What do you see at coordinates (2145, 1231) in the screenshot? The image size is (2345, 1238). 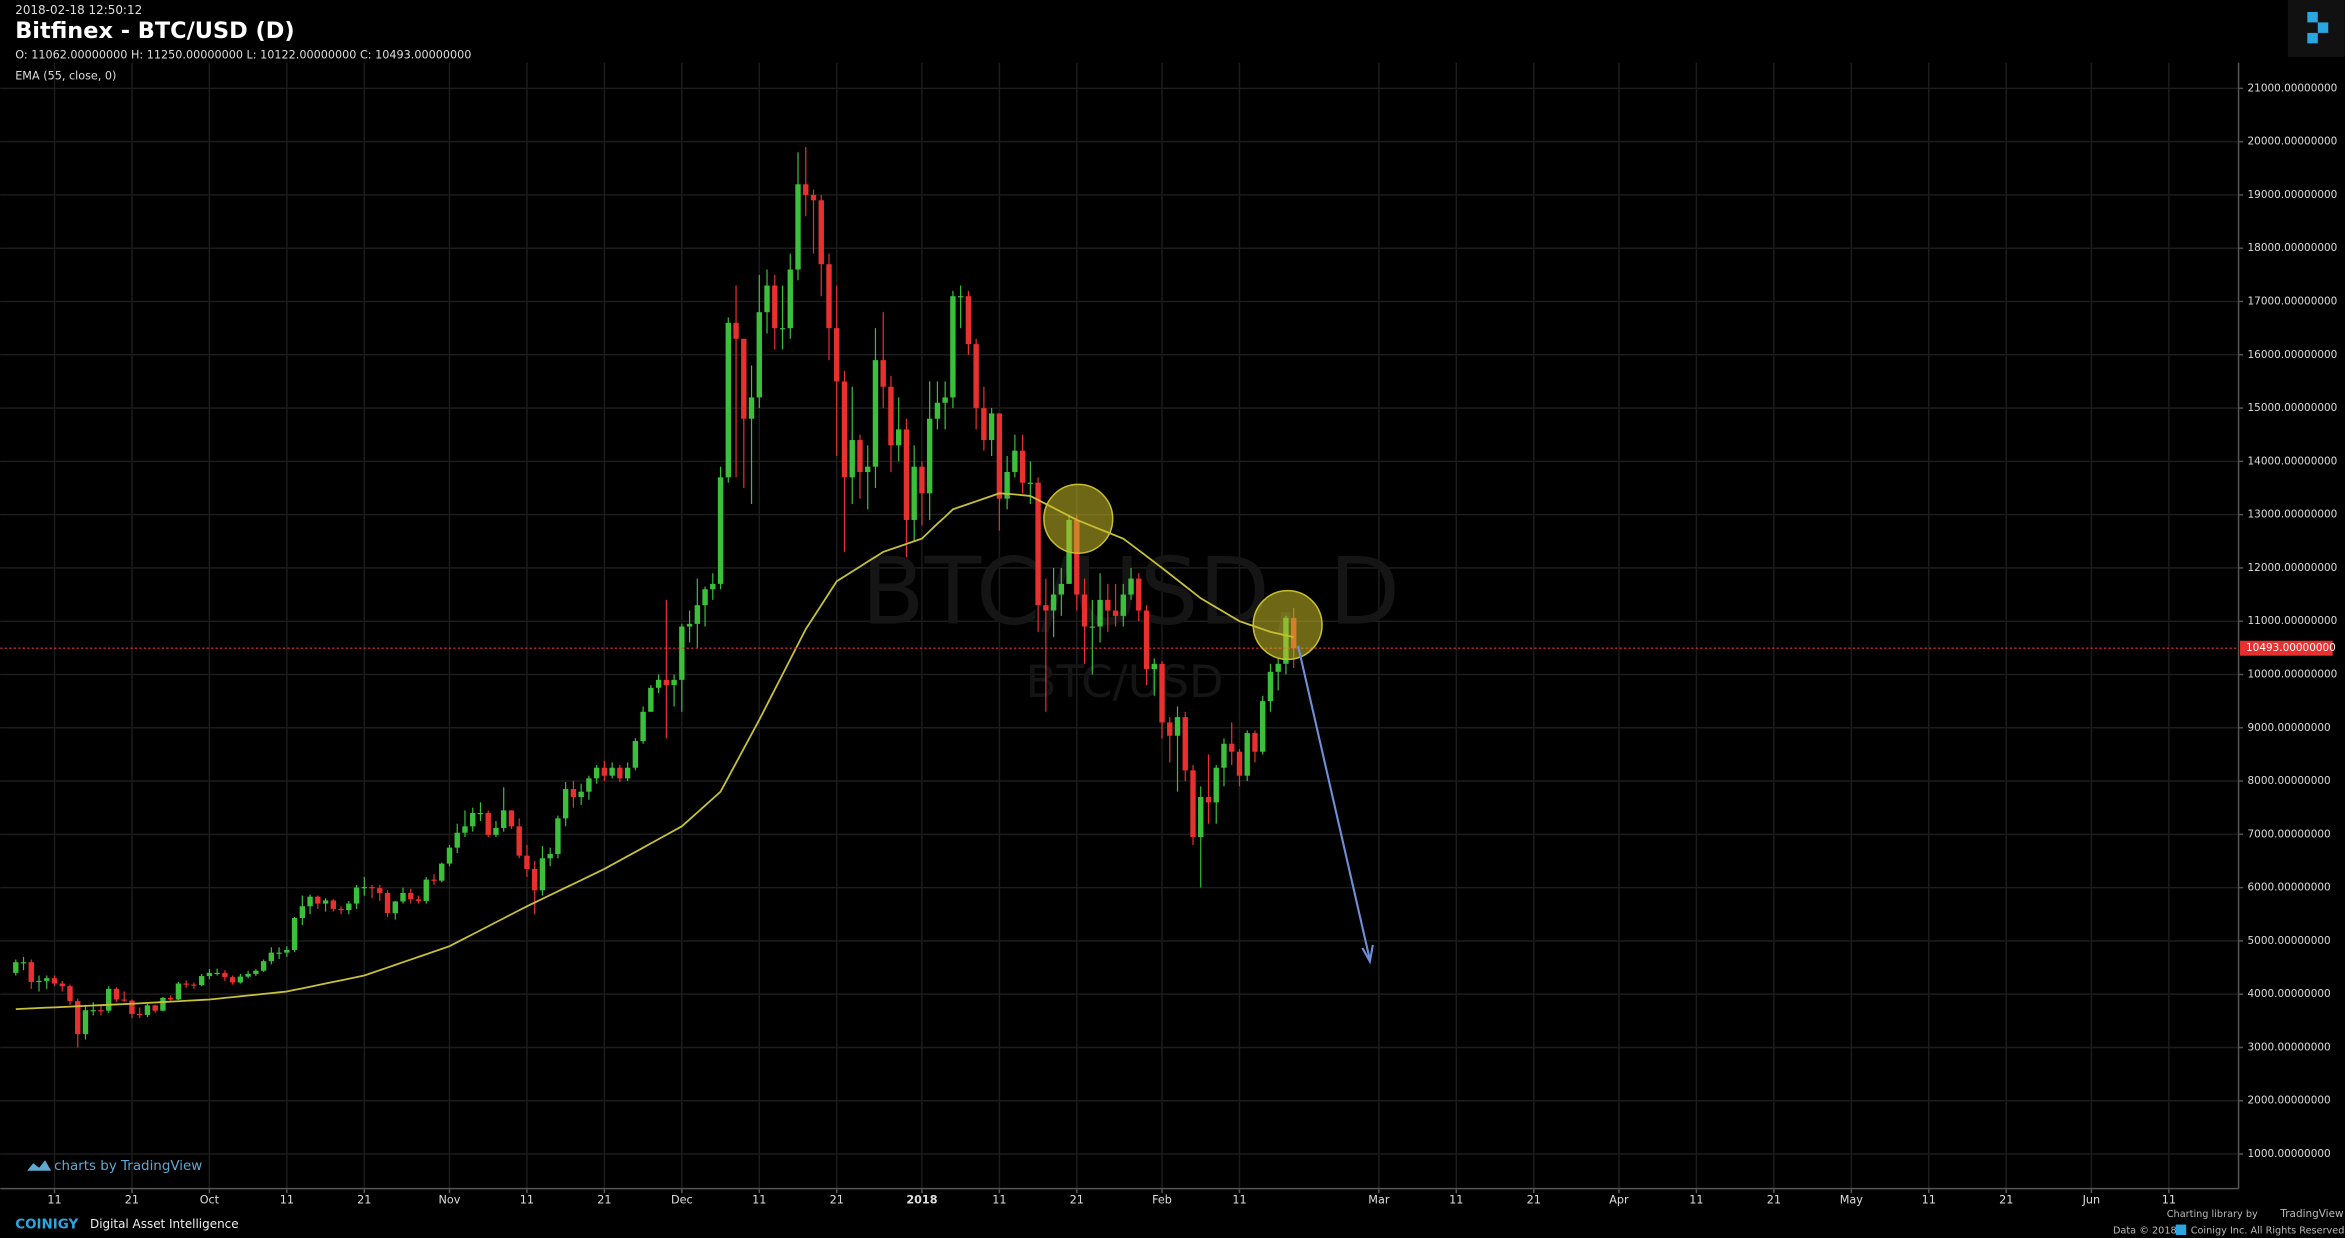 I see `data-copyright: Data © 2018` at bounding box center [2145, 1231].